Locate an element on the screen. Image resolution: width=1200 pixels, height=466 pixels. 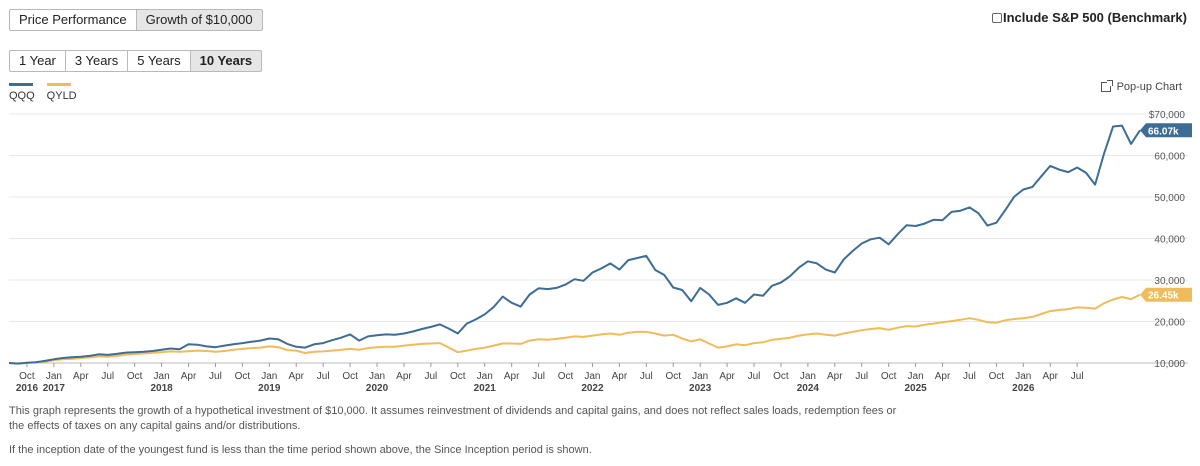
y-tick-label: 30,000 is located at coordinates (1169, 281).